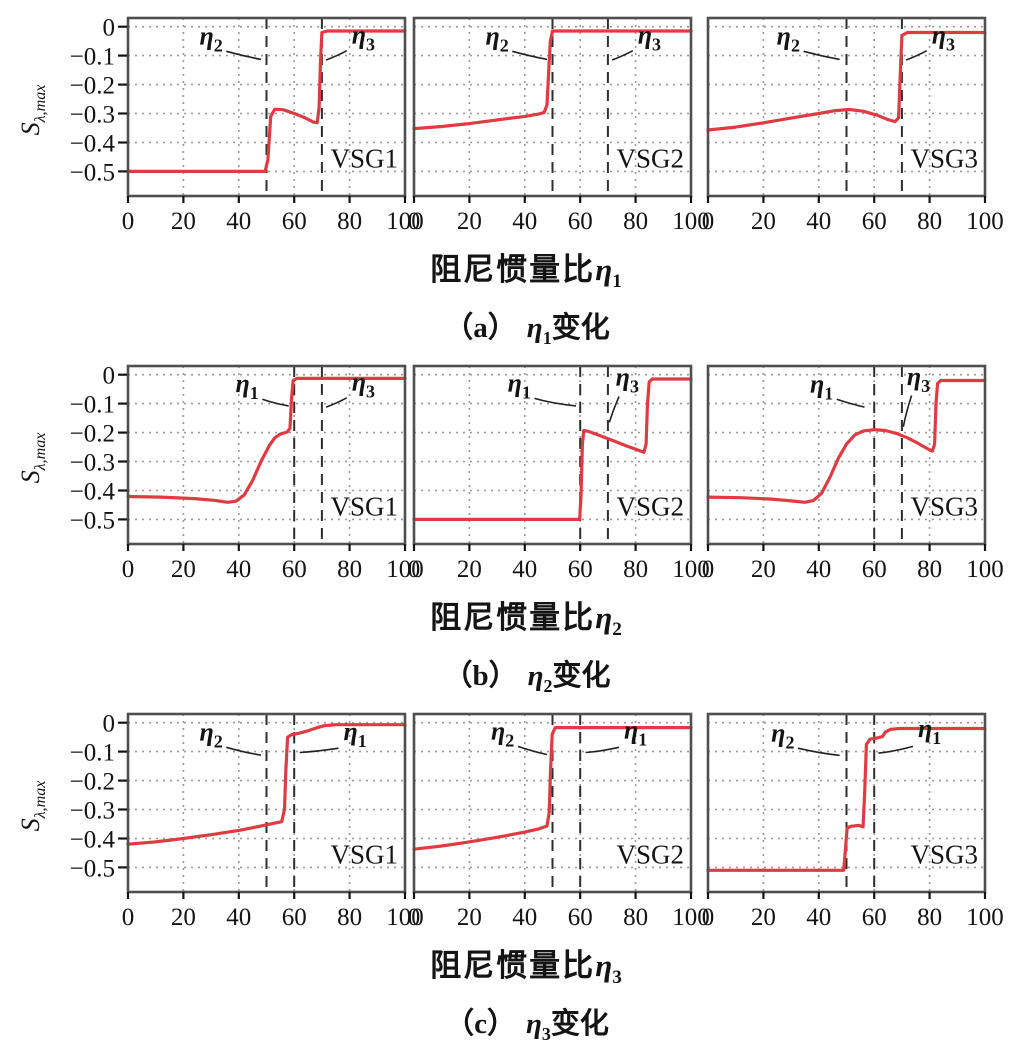 The width and height of the screenshot is (1017, 1044). I want to click on subplot-a-vsg2: 0 20 40 60 80 100 VSG2 η2 η3, so click(559, 125).